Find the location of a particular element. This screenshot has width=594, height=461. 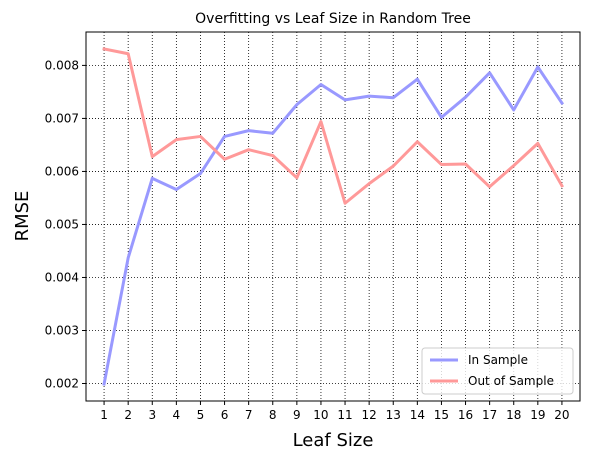

y-tick-label: 0.007 is located at coordinates (62, 118).